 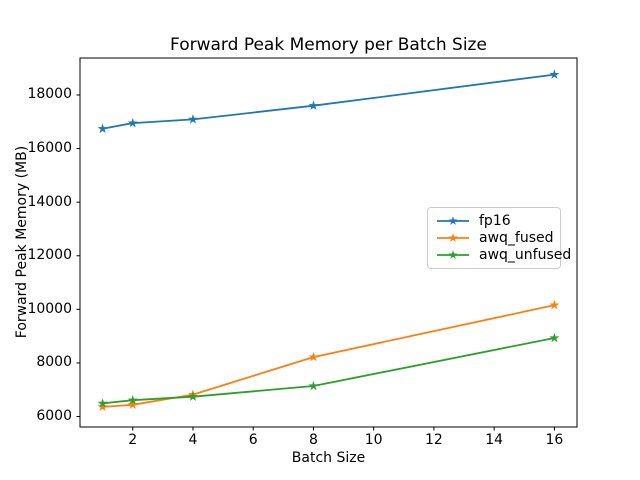 I want to click on legend-label: fp16, so click(x=495, y=220).